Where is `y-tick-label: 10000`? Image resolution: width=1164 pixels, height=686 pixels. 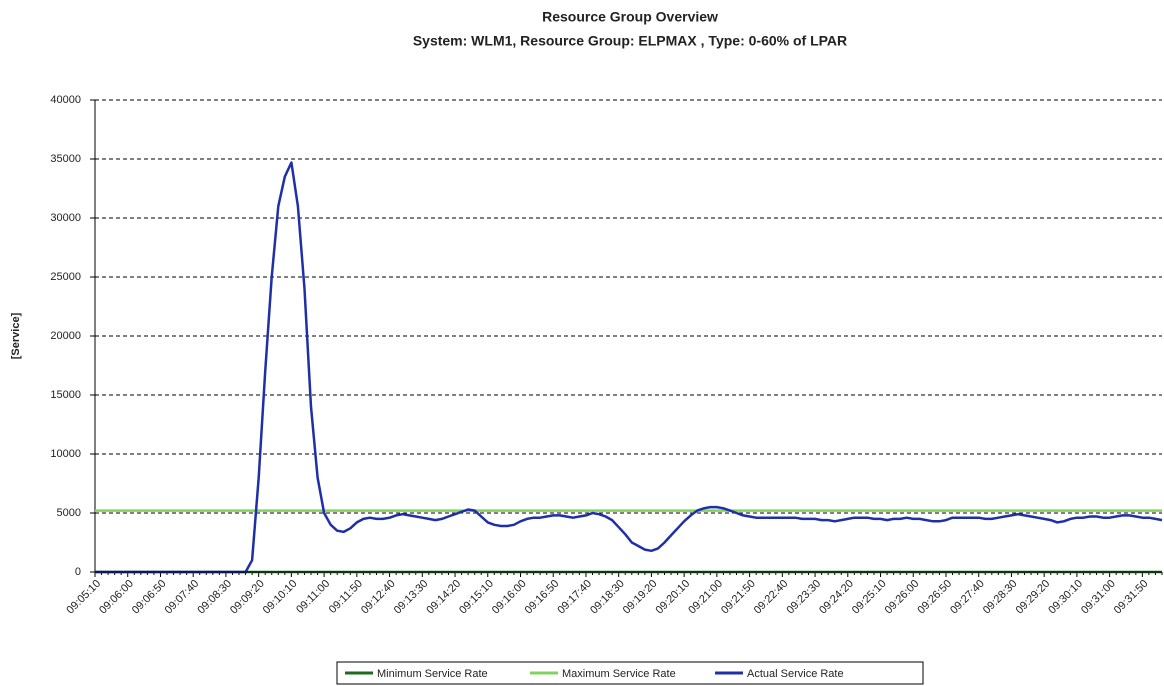 y-tick-label: 10000 is located at coordinates (65, 454).